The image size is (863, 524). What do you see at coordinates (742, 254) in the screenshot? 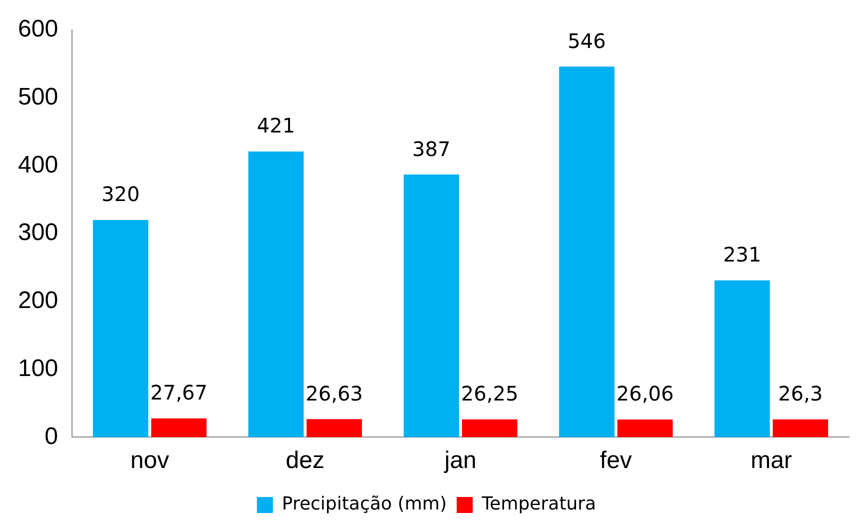
I see `data-label: 231` at bounding box center [742, 254].